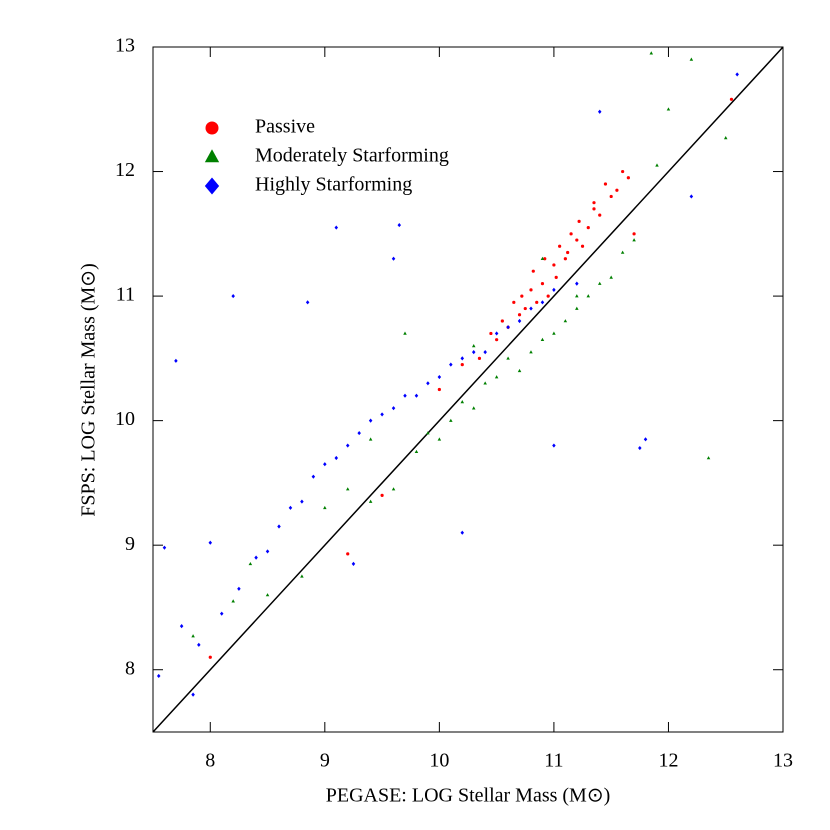 This screenshot has height=830, width=830. Describe the element at coordinates (668, 761) in the screenshot. I see `x-tick-label: 12` at that location.